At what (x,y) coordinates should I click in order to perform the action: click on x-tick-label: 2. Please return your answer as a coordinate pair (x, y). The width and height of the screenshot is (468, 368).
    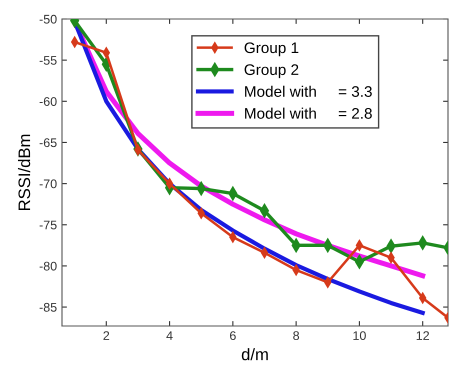
    Looking at the image, I should click on (106, 335).